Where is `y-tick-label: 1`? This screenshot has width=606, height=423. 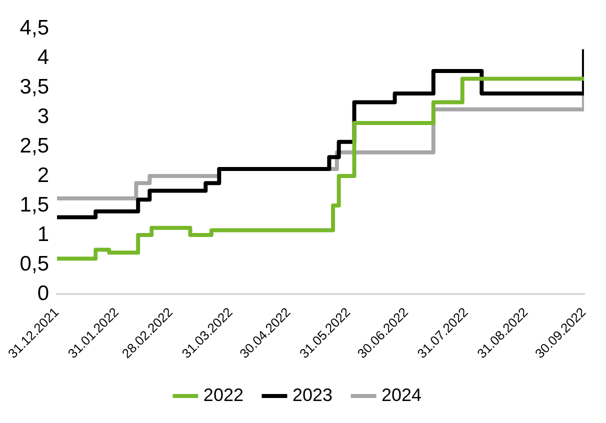
y-tick-label: 1 is located at coordinates (43, 234).